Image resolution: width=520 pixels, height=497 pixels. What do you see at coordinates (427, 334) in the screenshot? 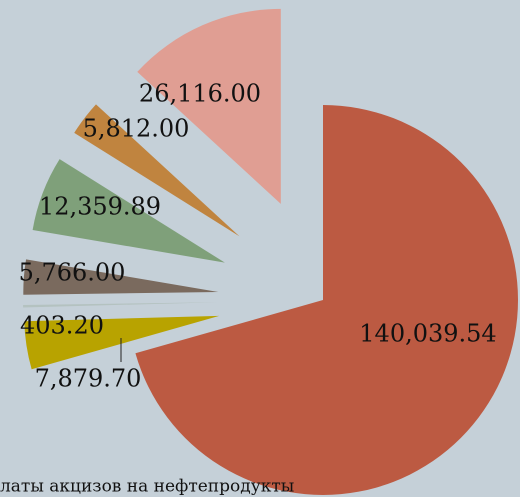
I see `data-label: 140,039.54` at bounding box center [427, 334].